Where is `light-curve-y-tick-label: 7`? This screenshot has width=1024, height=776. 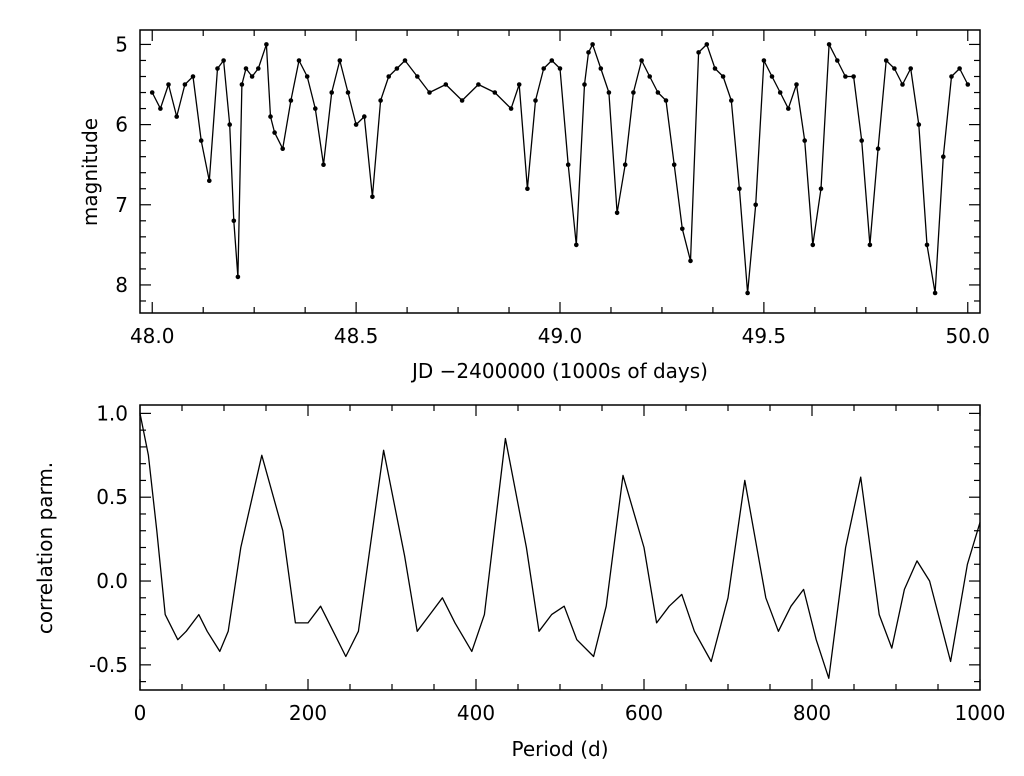 light-curve-y-tick-label: 7 is located at coordinates (121, 205).